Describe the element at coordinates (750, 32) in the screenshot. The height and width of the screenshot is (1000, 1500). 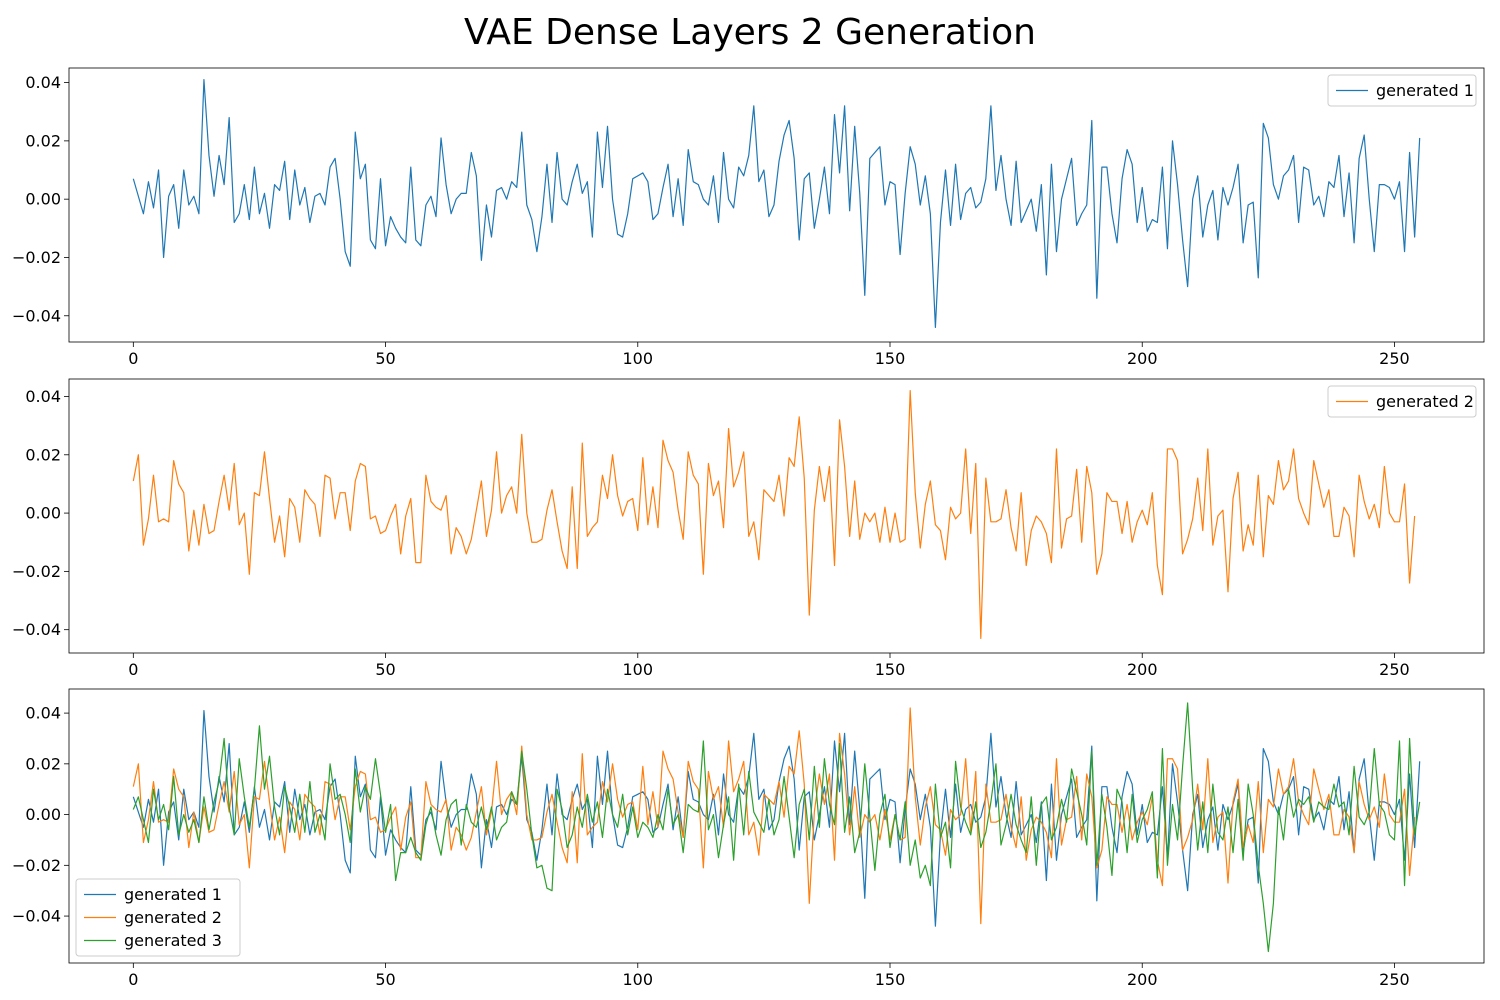
I see `figure-title: VAE Dense Layers 2 Generation` at that location.